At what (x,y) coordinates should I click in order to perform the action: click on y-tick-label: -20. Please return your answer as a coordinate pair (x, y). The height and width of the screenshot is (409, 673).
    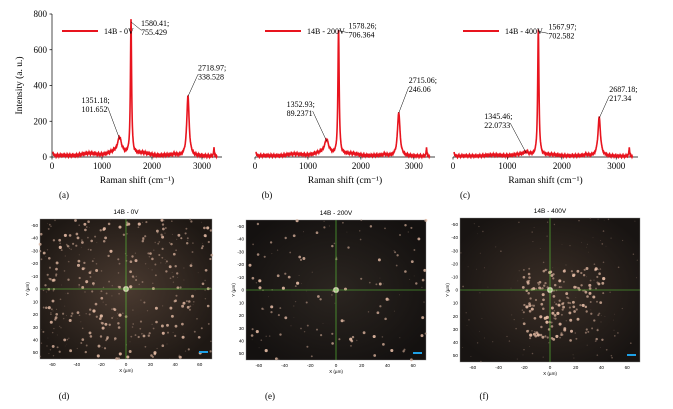
    Looking at the image, I should click on (240, 264).